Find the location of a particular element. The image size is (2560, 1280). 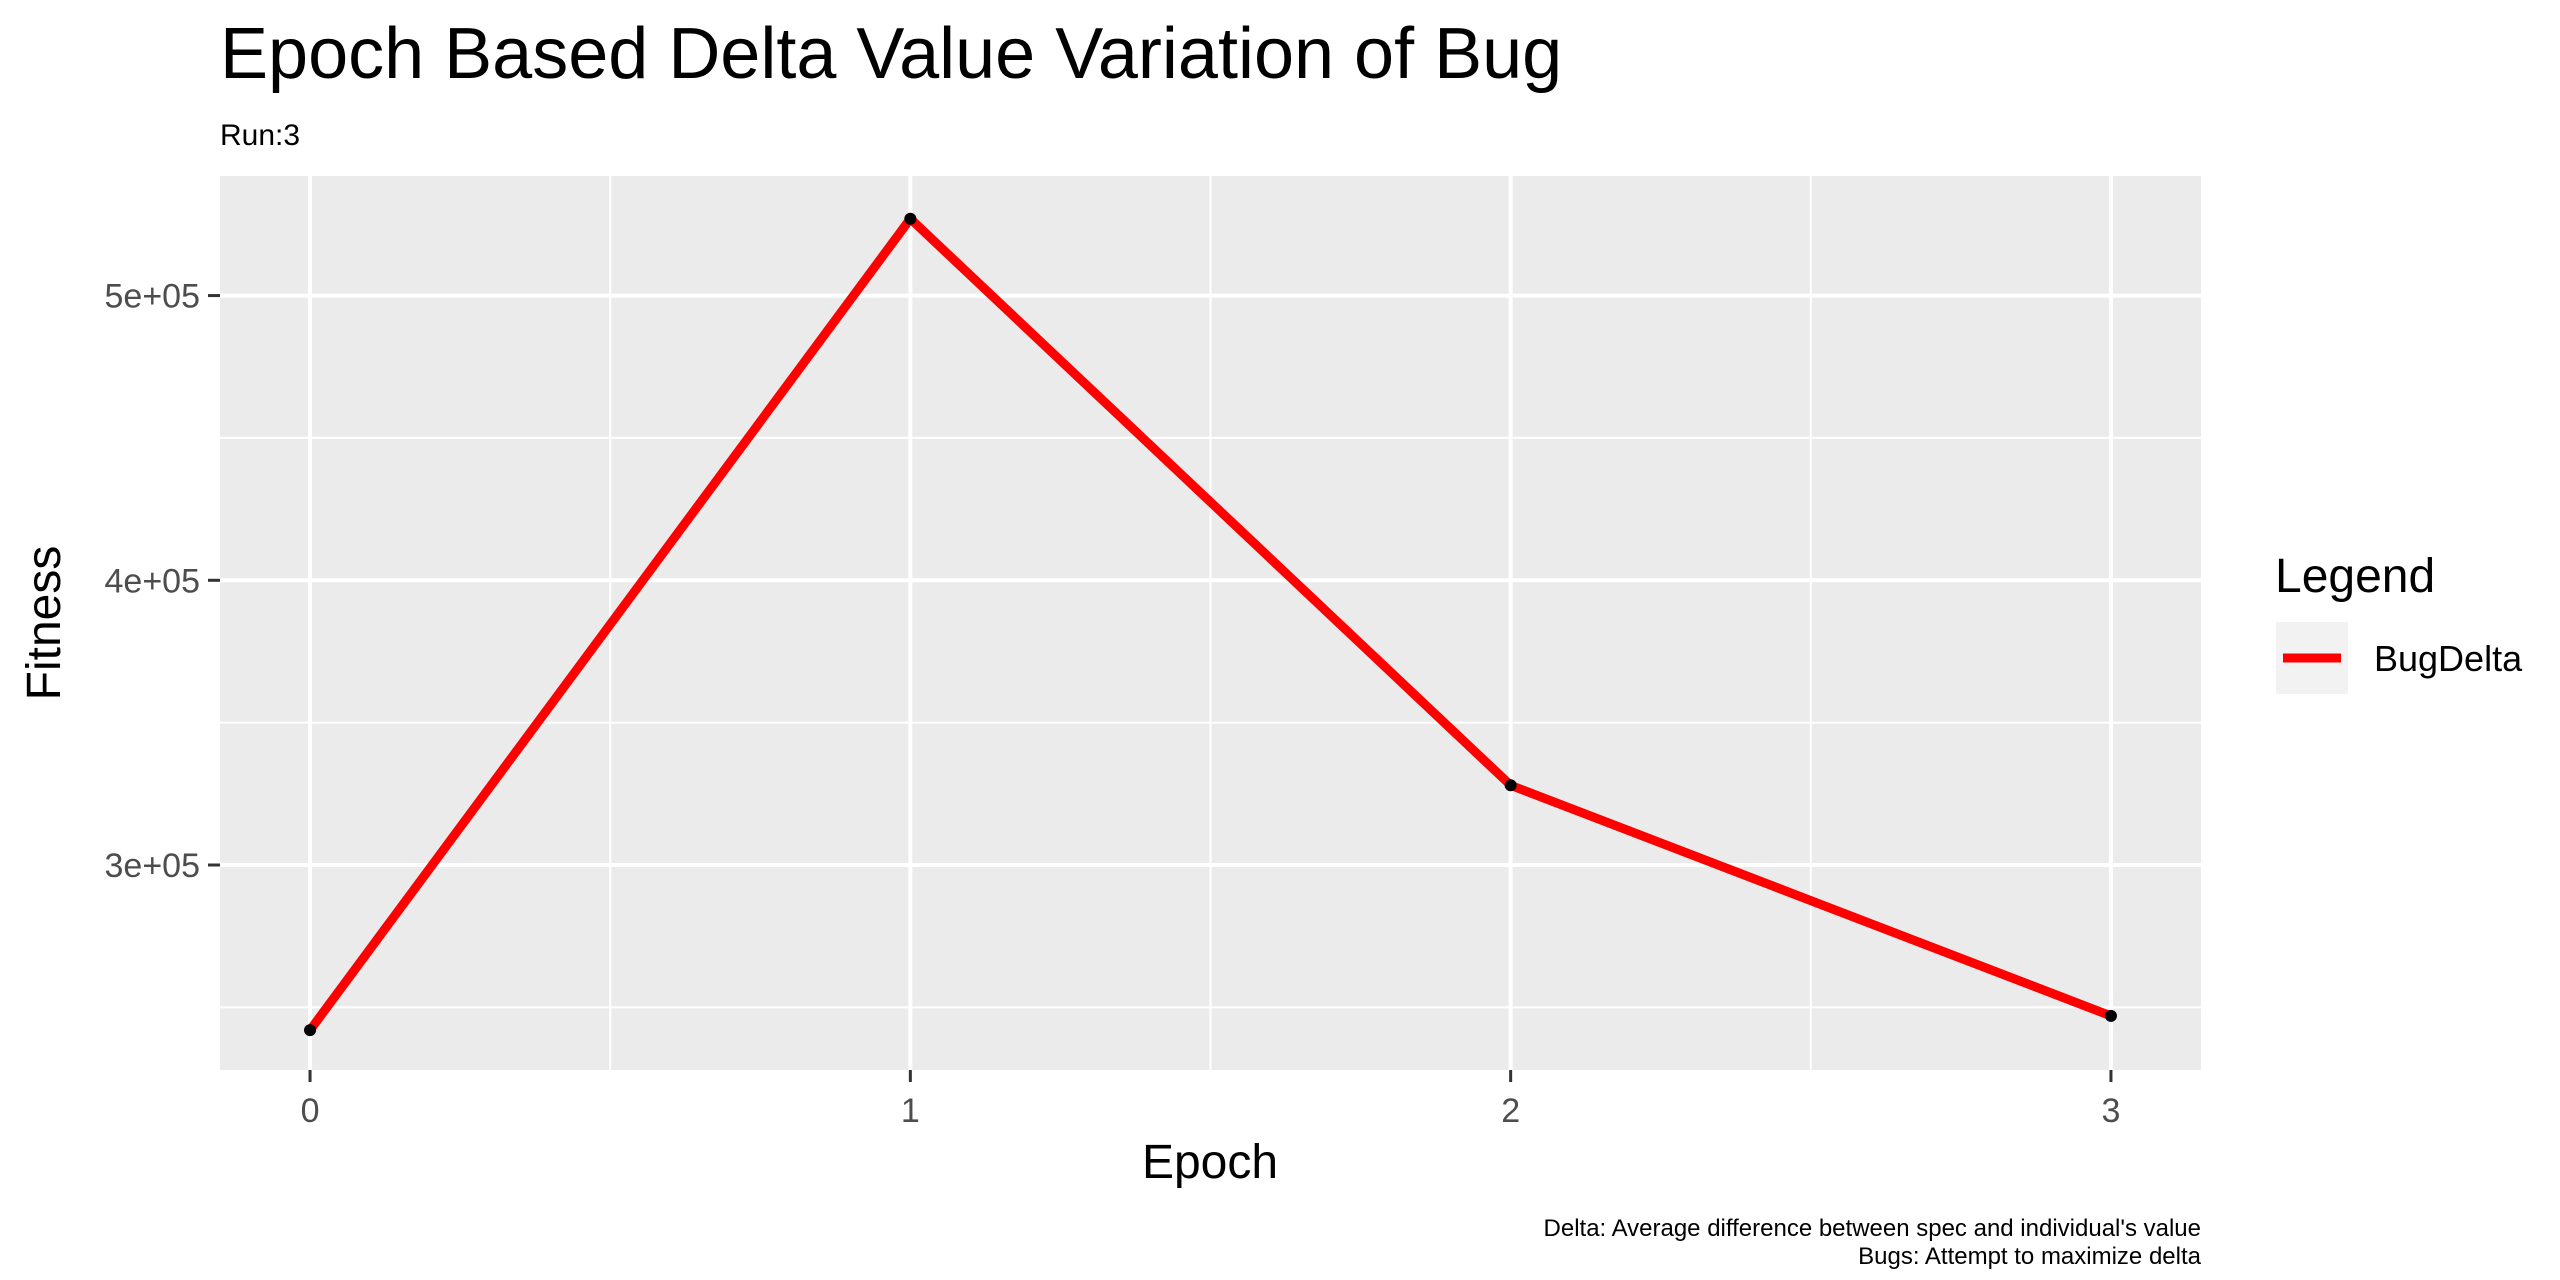

y-axis: 3e+05 4e+05 5e+05 is located at coordinates (162, 581).